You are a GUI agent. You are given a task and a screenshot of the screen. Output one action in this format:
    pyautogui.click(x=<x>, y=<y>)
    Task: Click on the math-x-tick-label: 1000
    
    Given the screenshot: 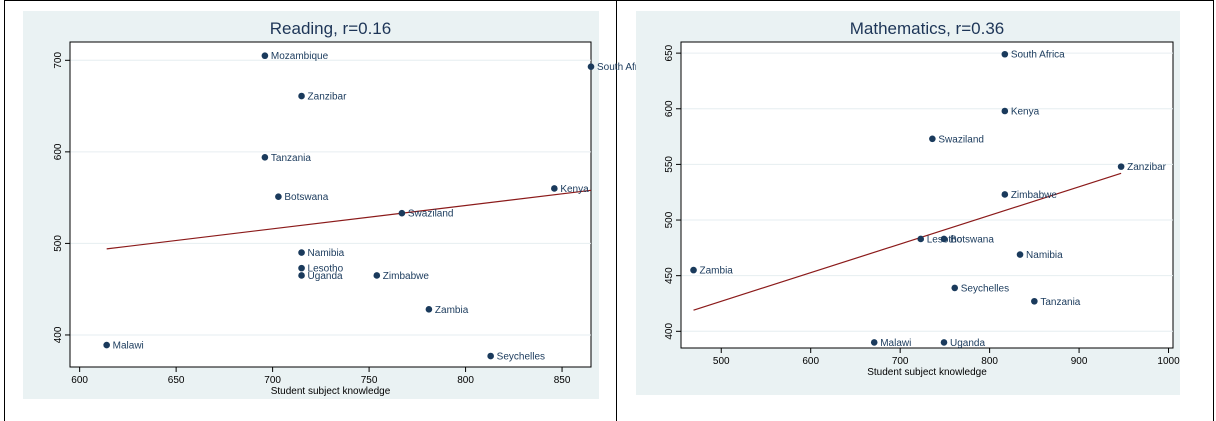 What is the action you would take?
    pyautogui.click(x=1168, y=361)
    